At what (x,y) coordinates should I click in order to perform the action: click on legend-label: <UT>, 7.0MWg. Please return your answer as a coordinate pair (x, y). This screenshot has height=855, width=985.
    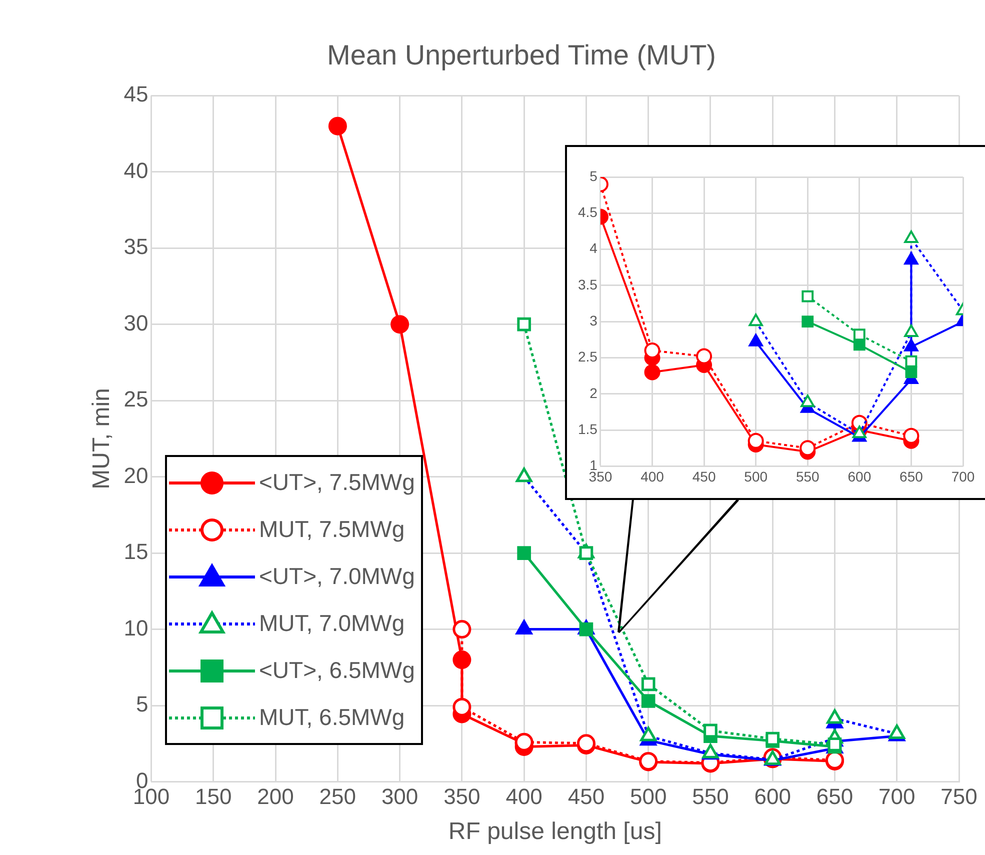
    Looking at the image, I should click on (337, 576).